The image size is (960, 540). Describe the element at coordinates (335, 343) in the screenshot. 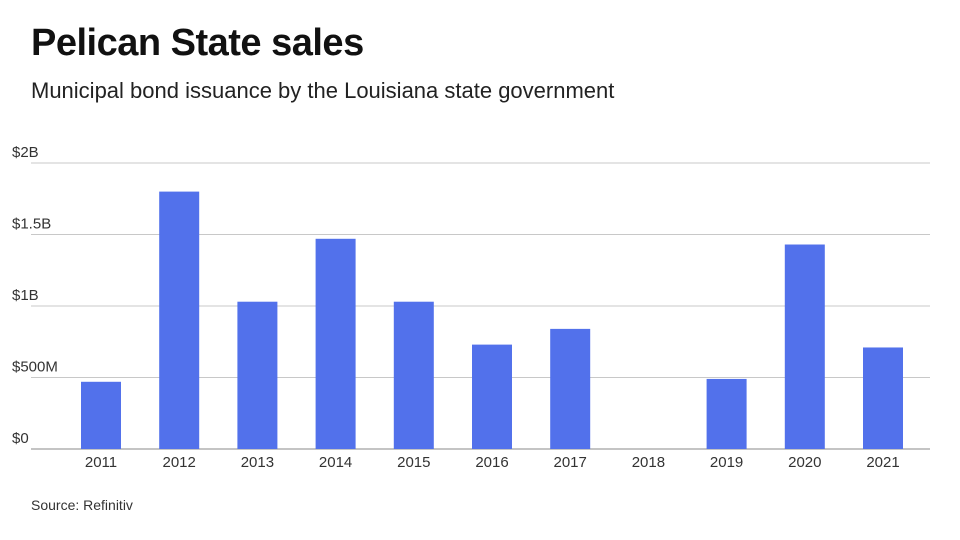

I see `bar-2014` at that location.